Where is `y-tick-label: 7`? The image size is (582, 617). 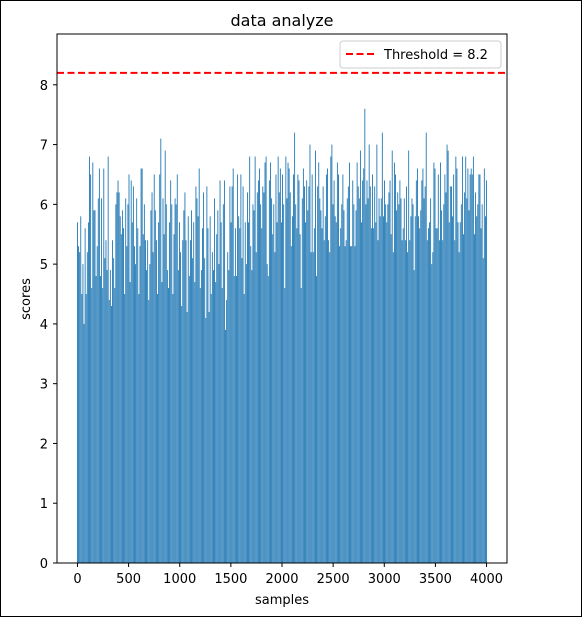 y-tick-label: 7 is located at coordinates (44, 146).